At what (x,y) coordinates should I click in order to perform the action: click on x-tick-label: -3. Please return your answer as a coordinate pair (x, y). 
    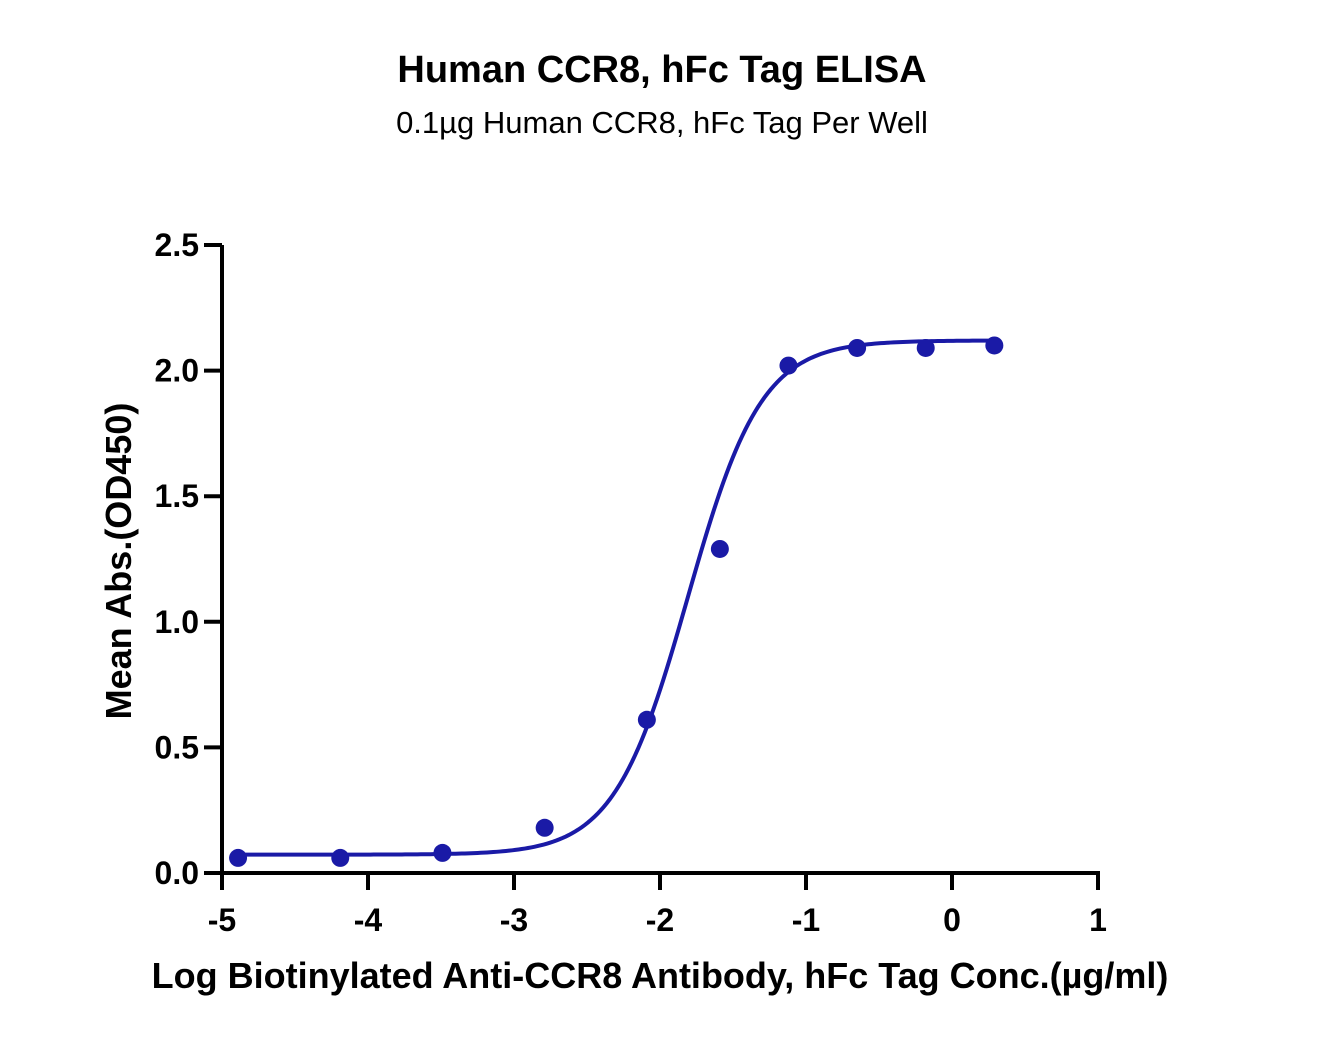
    Looking at the image, I should click on (514, 920).